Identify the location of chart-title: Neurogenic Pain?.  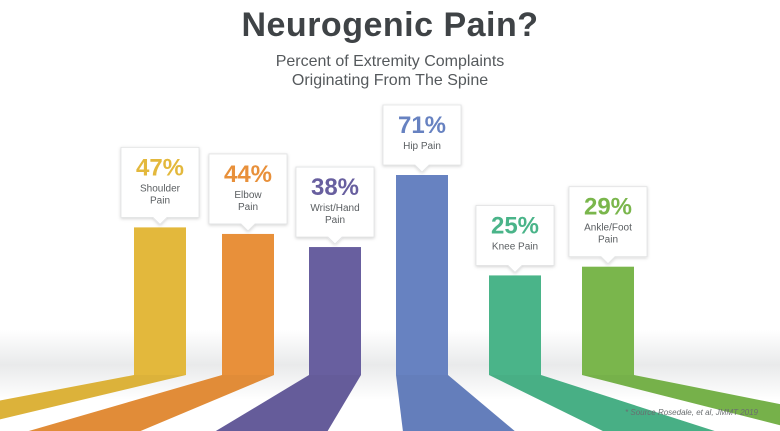
(390, 25).